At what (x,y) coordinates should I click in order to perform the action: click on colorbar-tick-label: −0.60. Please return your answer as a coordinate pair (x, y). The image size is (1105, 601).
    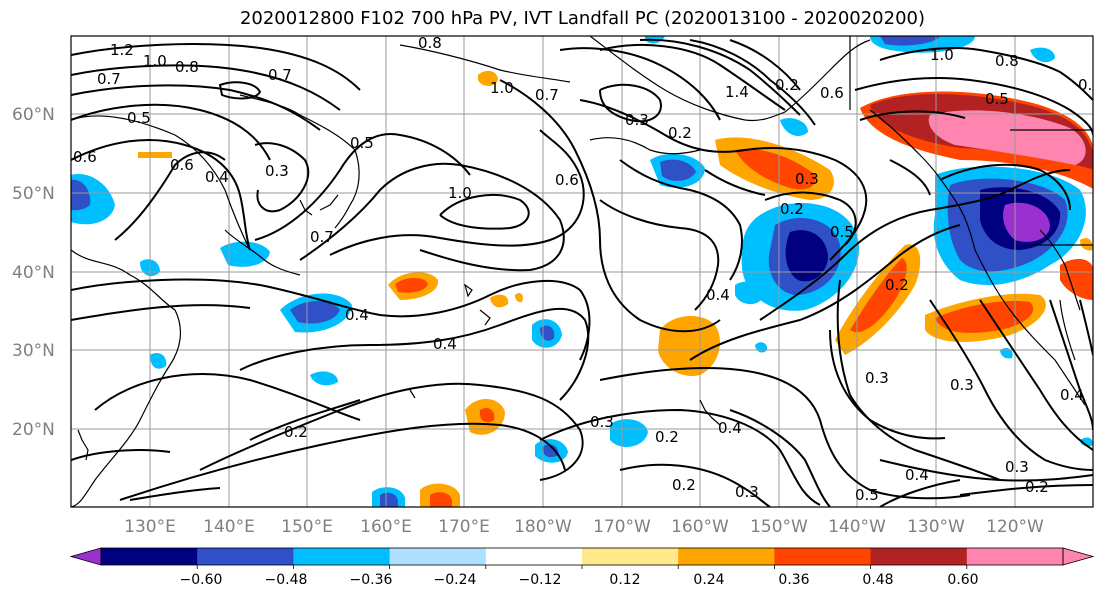
    Looking at the image, I should click on (201, 580).